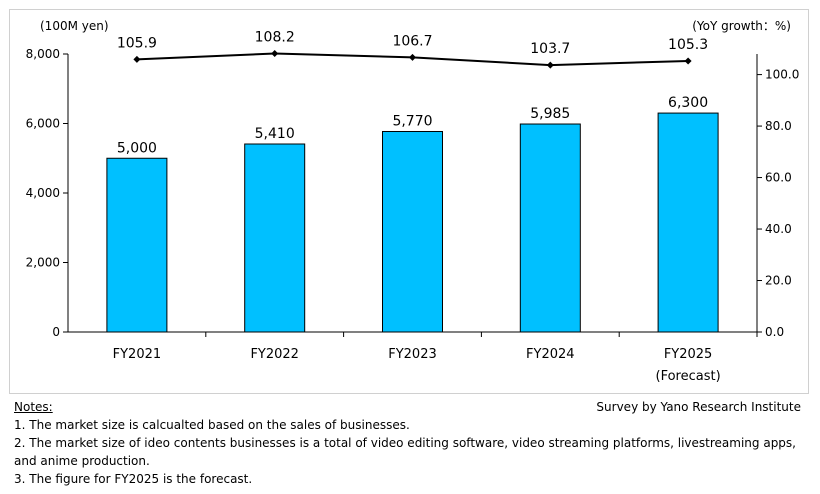 Image resolution: width=820 pixels, height=494 pixels. Describe the element at coordinates (698, 407) in the screenshot. I see `source-credit: Survey by Yano Research Institute` at that location.